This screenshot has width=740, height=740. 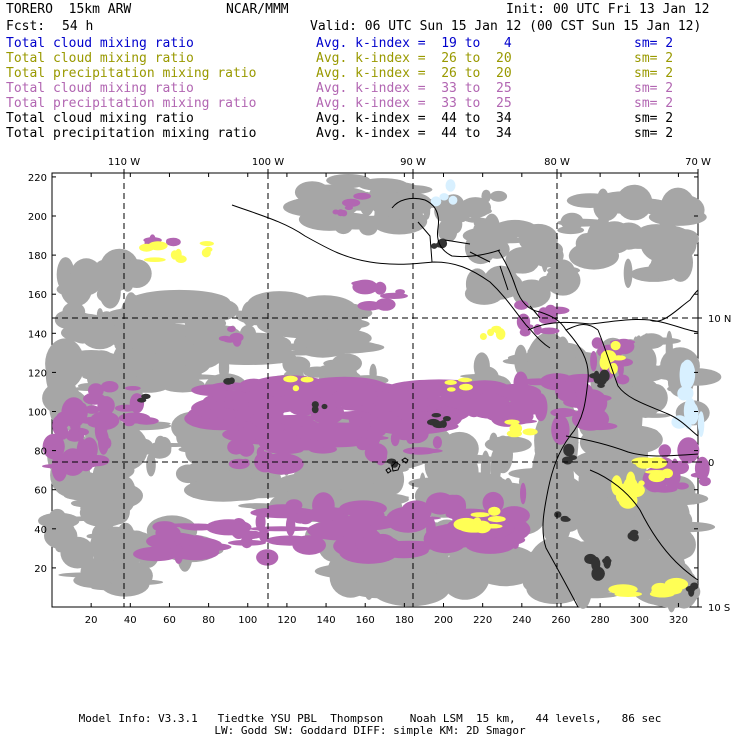 What do you see at coordinates (404, 620) in the screenshot?
I see `x-grid-label: 180` at bounding box center [404, 620].